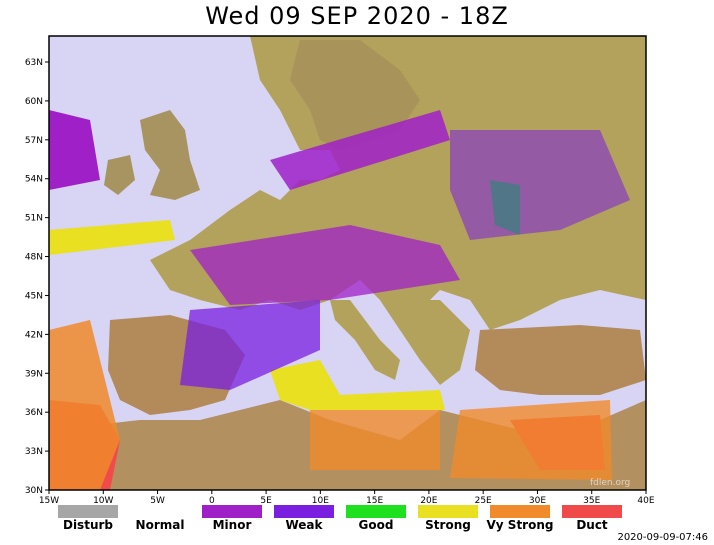  What do you see at coordinates (232, 525) in the screenshot?
I see `legend-label: Minor` at bounding box center [232, 525].